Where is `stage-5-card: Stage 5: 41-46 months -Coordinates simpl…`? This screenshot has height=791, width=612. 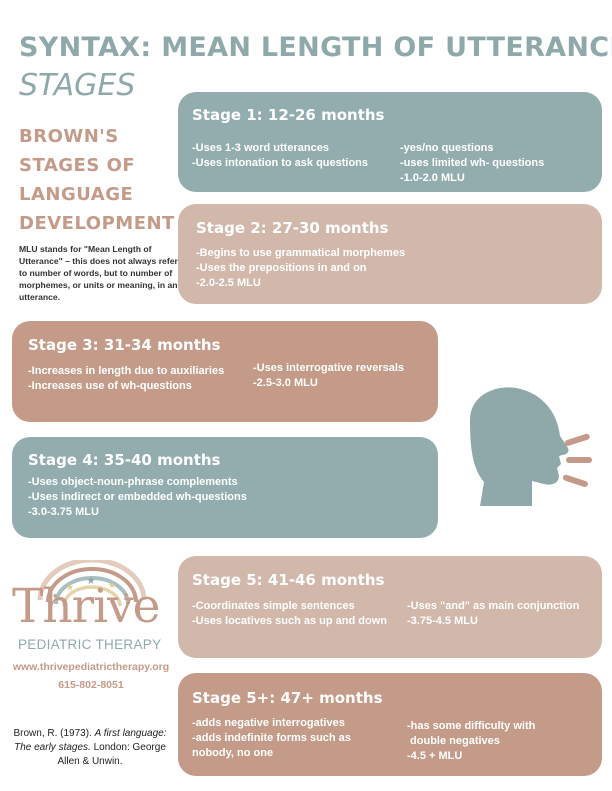
stage-5-card: Stage 5: 41-46 months -Coordinates simpl… is located at coordinates (390, 607).